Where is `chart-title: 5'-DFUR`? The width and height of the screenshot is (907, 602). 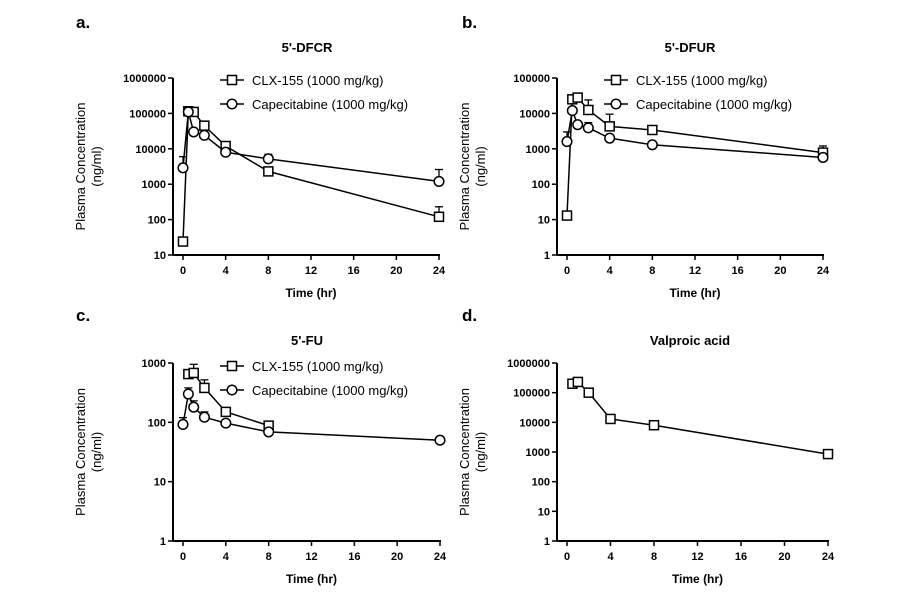
chart-title: 5'-DFUR is located at coordinates (690, 47).